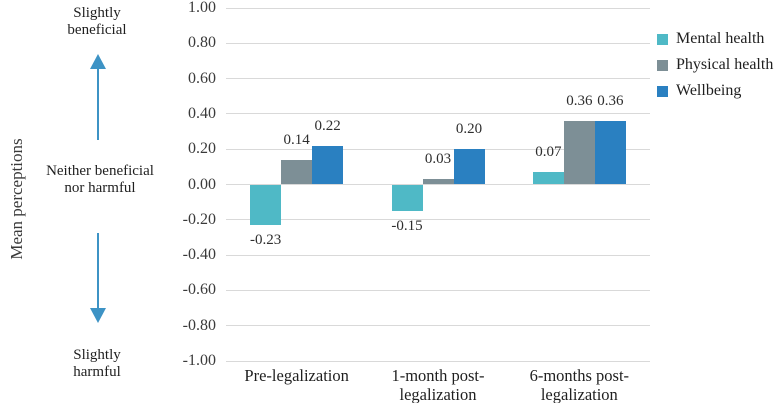  I want to click on legend-label: Mental health, so click(720, 38).